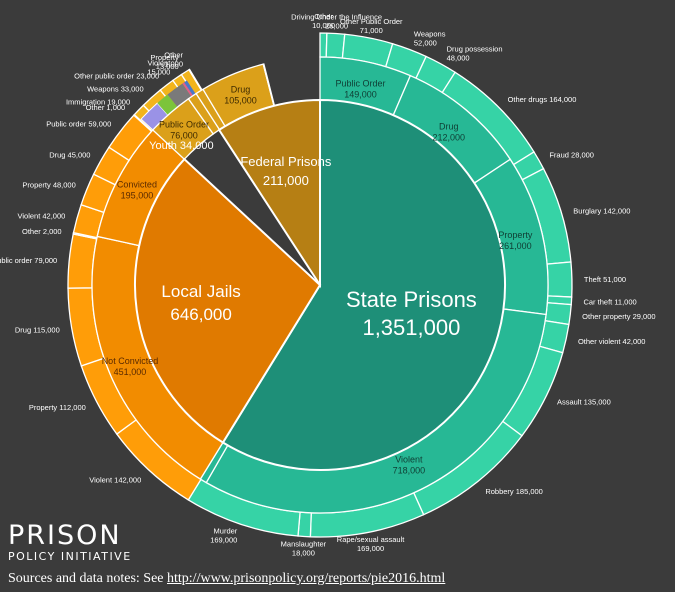 The height and width of the screenshot is (592, 675). What do you see at coordinates (173, 63) in the screenshot?
I see `outer-value-32: 1,000` at bounding box center [173, 63].